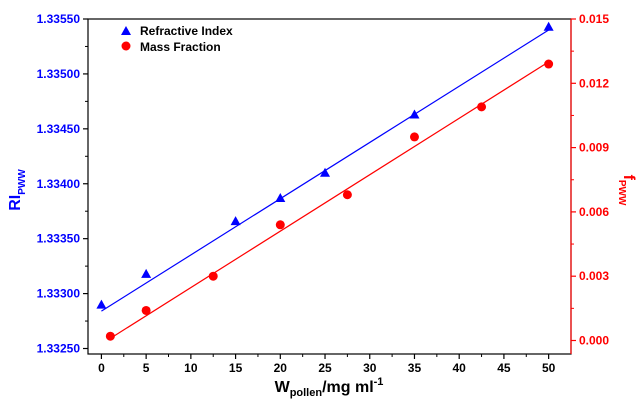  I want to click on x-axis: 0 5 10 15 20 25 30 35 40 45 50, so click(327, 364).